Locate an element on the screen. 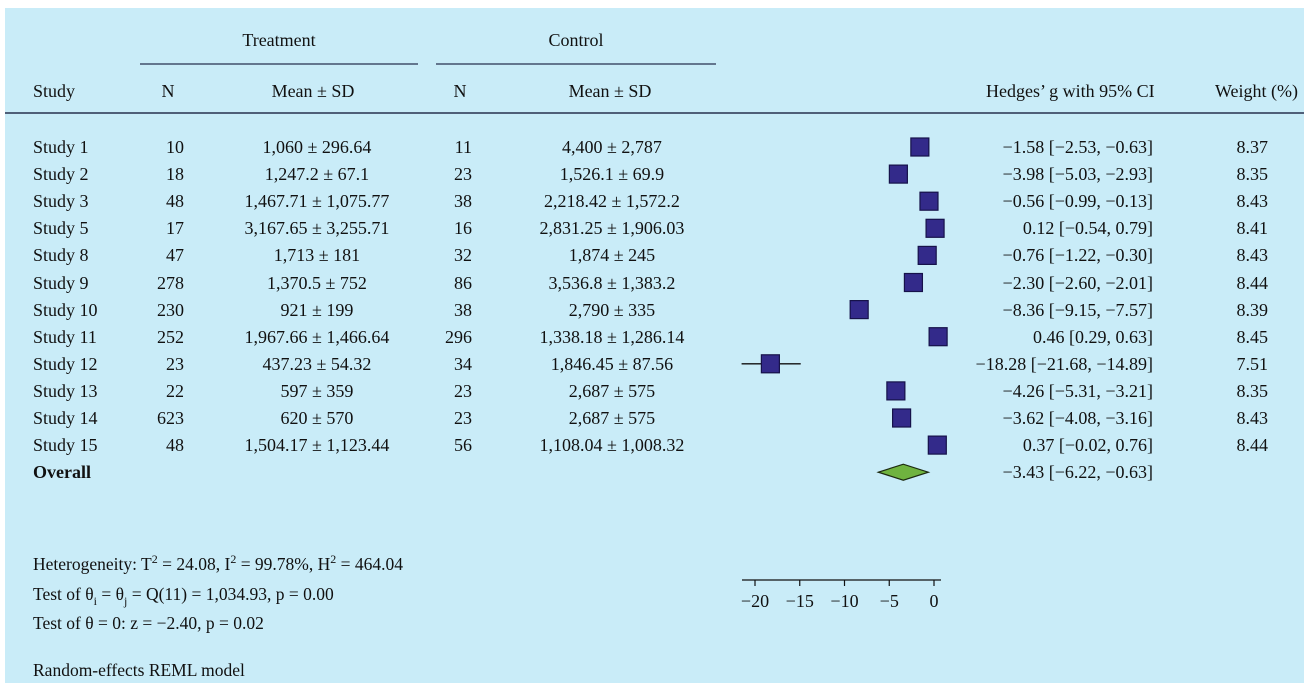 The image size is (1309, 683). control-n: 296 is located at coordinates (458, 336).